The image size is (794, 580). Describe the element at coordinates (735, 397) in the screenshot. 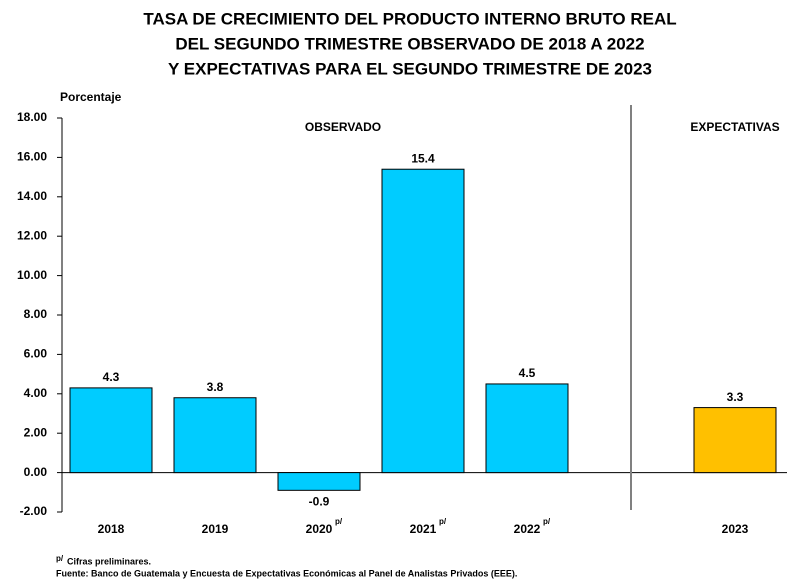

I see `value-label: 3.3` at that location.